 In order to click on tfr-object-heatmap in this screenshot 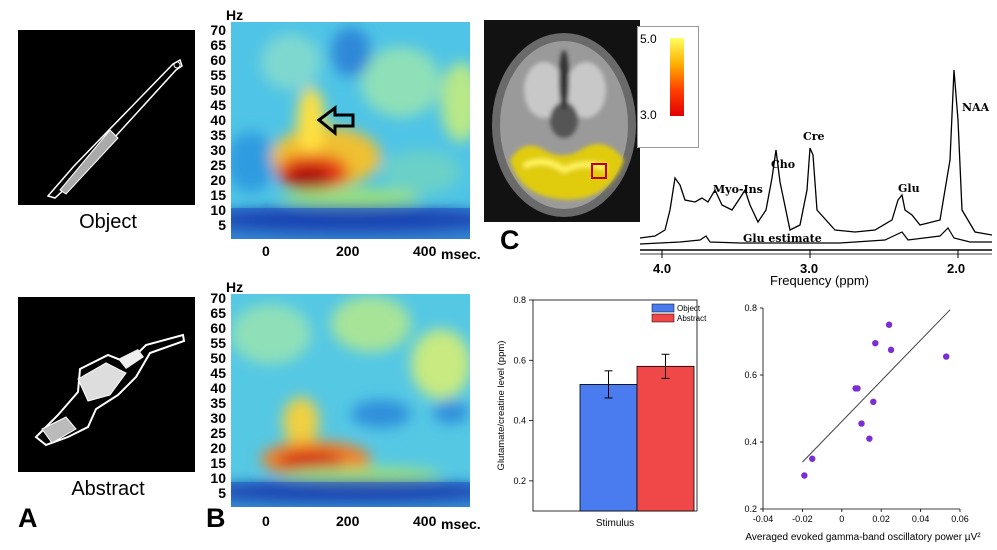, I will do `click(350, 130)`.